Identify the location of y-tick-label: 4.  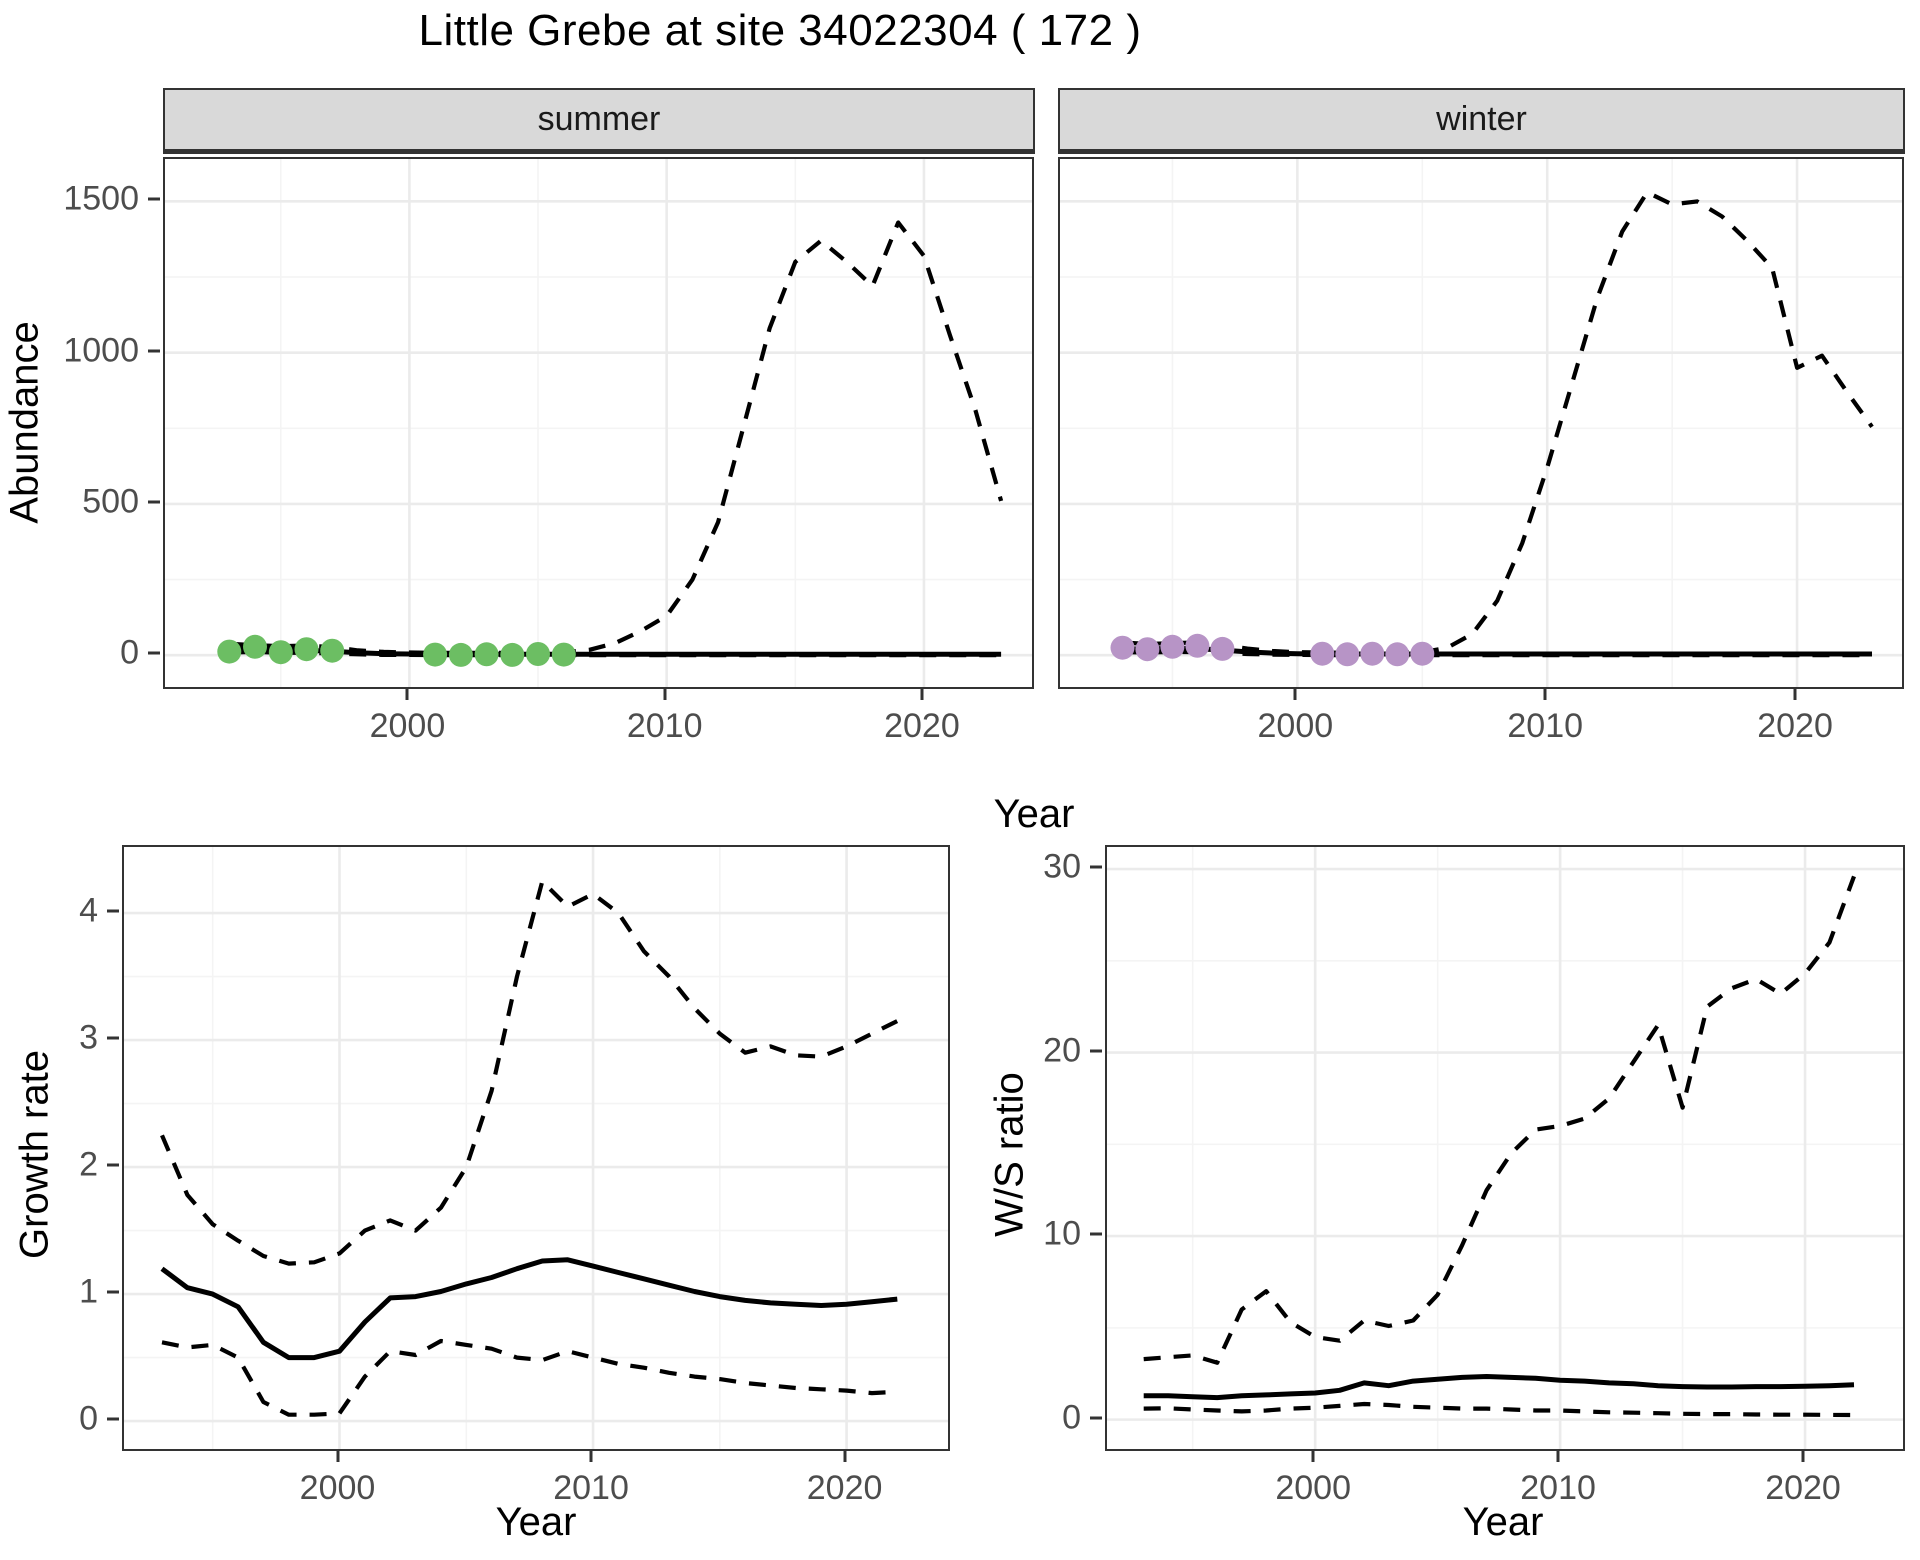
(88, 910).